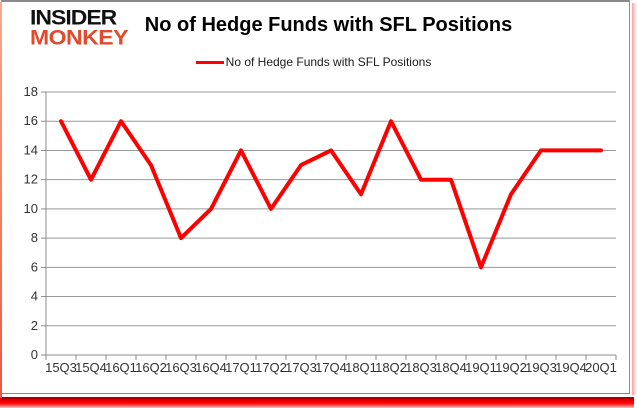  What do you see at coordinates (73, 17) in the screenshot?
I see `logo-line-insider: INSIDER` at bounding box center [73, 17].